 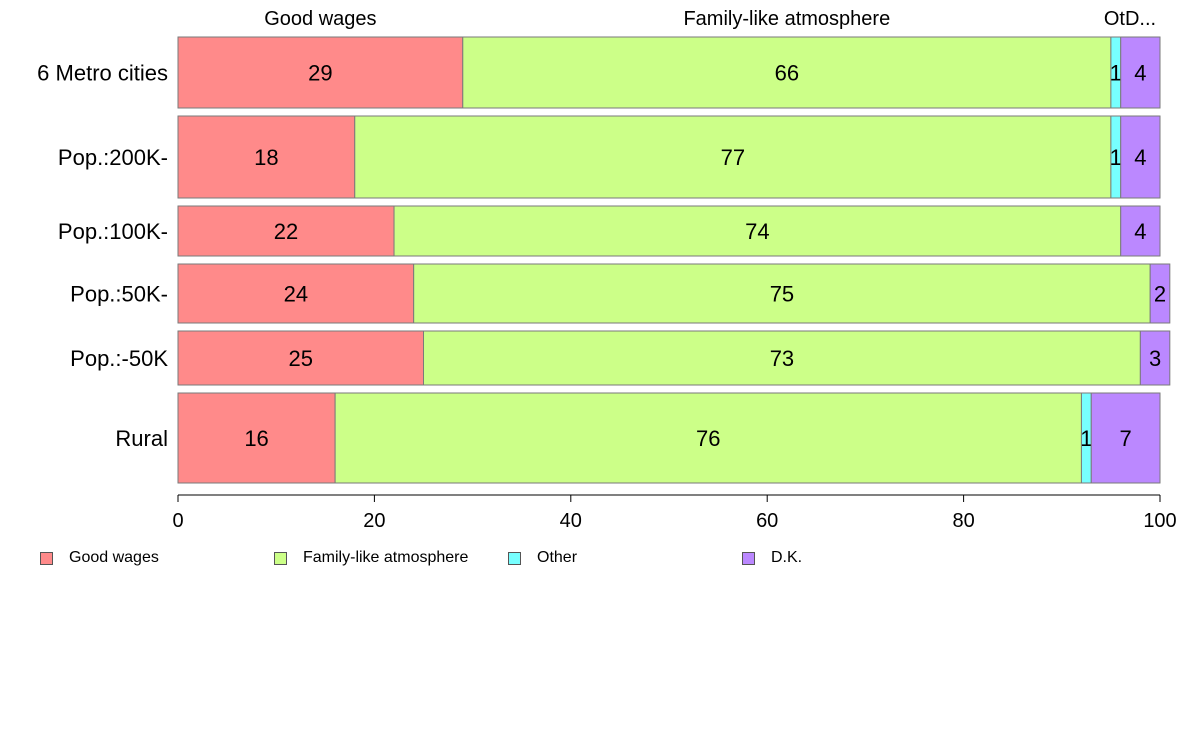 I want to click on data-label-pop-50k-d-k: 2, so click(x=1160, y=294).